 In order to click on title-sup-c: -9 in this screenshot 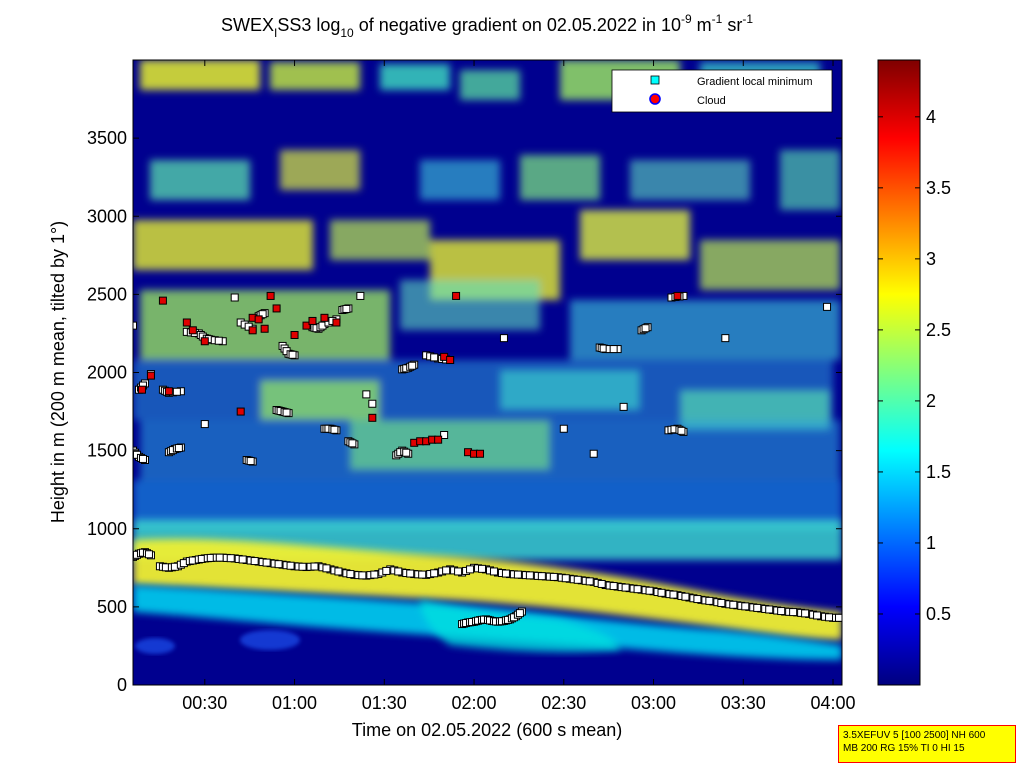, I will do `click(686, 19)`.